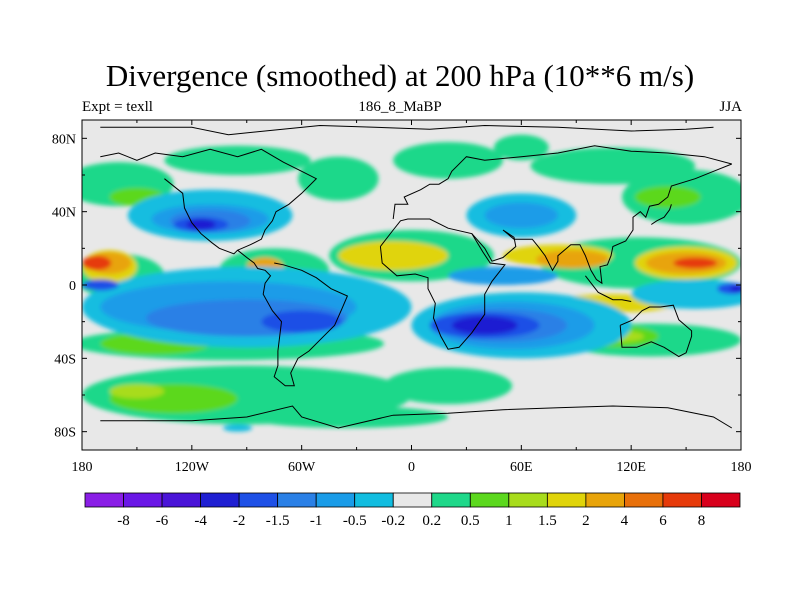  What do you see at coordinates (411, 467) in the screenshot?
I see `x-tick-label-3: 0` at bounding box center [411, 467].